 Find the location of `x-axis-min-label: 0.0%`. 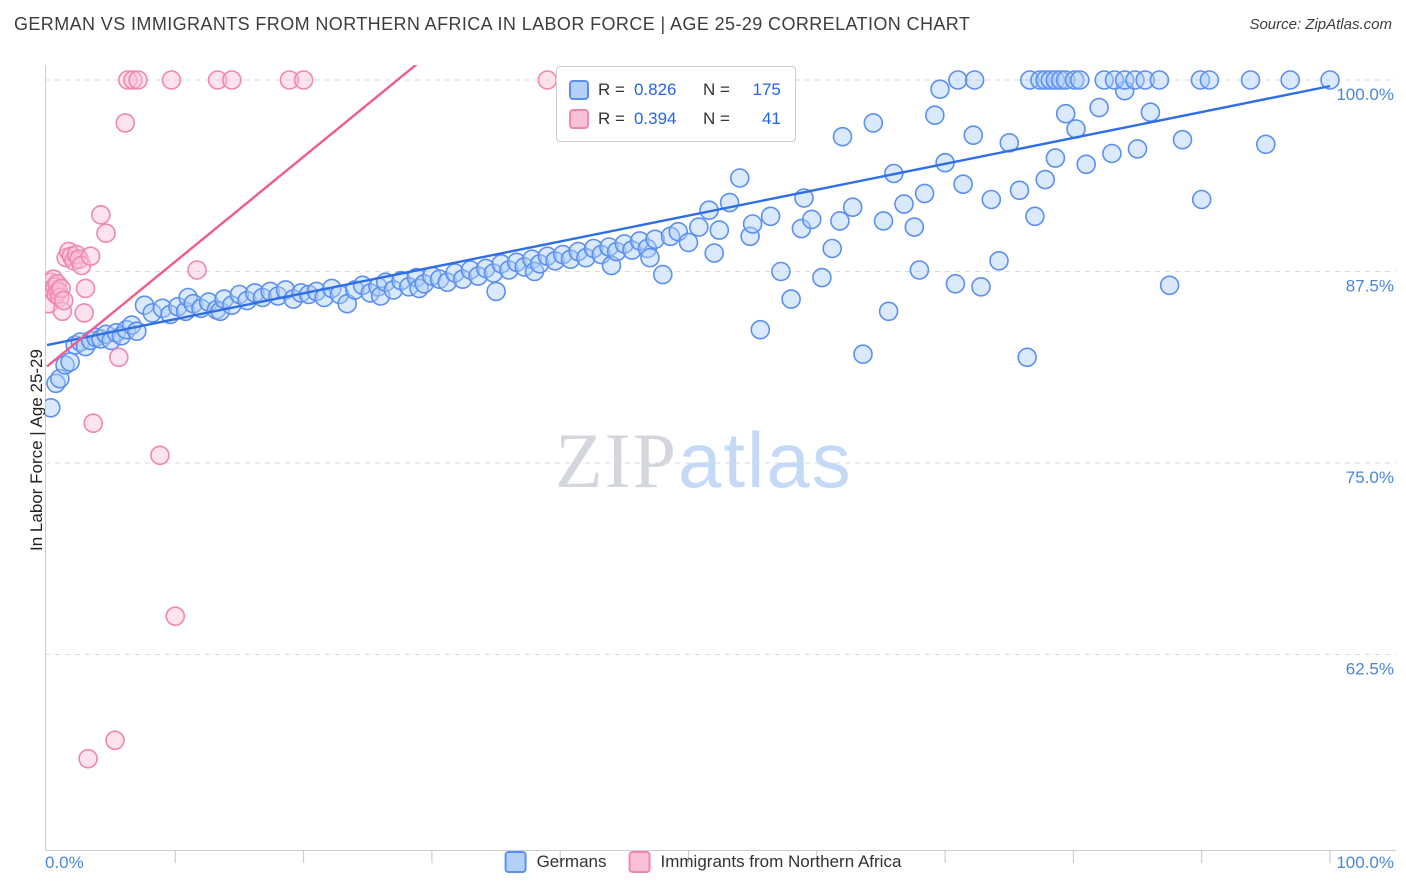

x-axis-min-label: 0.0% is located at coordinates (64, 862).